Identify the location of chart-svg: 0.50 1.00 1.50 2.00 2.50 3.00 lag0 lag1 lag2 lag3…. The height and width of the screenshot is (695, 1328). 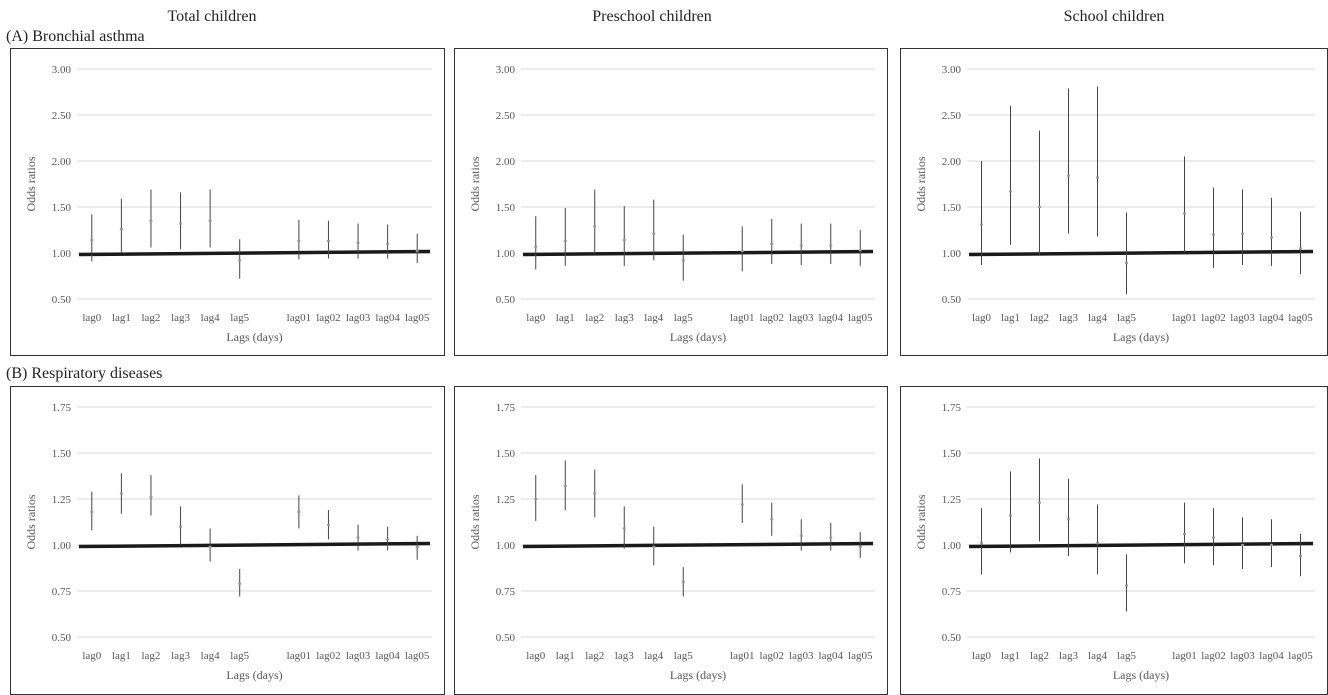
(228, 204).